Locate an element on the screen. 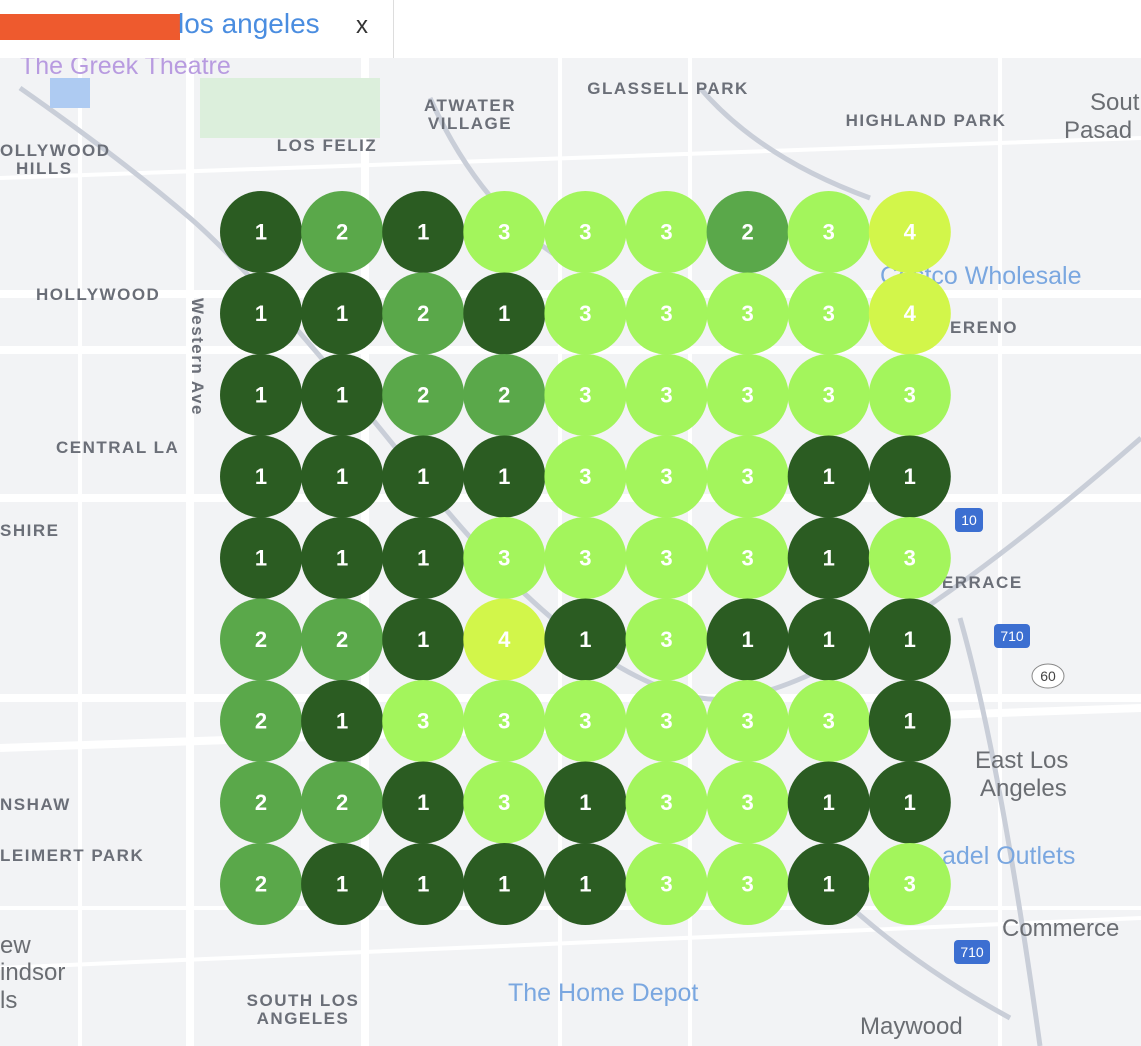 Image resolution: width=1141 pixels, height=1046 pixels. query-text: los angeles is located at coordinates (249, 23).